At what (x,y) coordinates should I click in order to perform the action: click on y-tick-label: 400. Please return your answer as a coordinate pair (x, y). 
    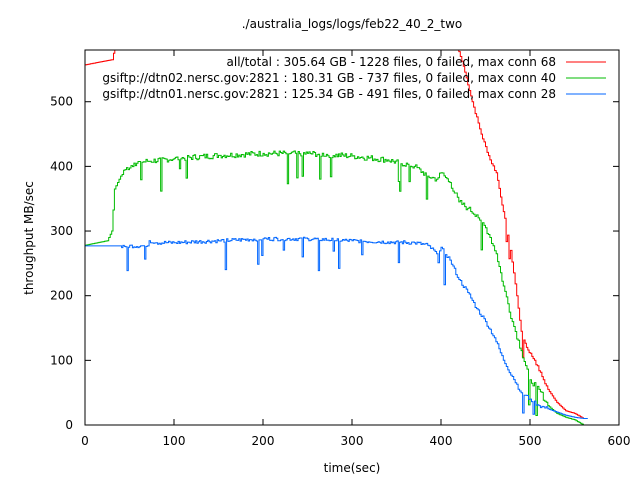
    Looking at the image, I should click on (61, 166).